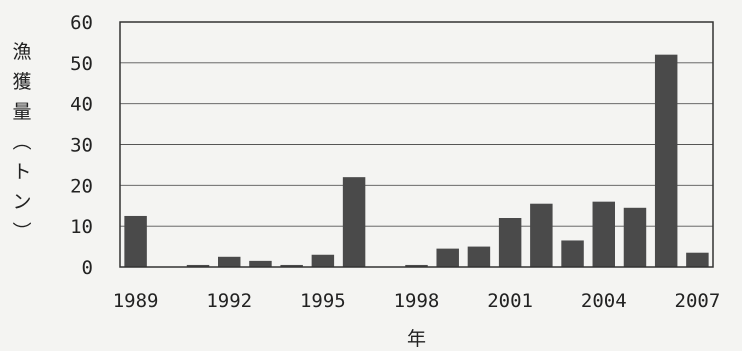  What do you see at coordinates (447, 257) in the screenshot?
I see `bar-1999` at bounding box center [447, 257].